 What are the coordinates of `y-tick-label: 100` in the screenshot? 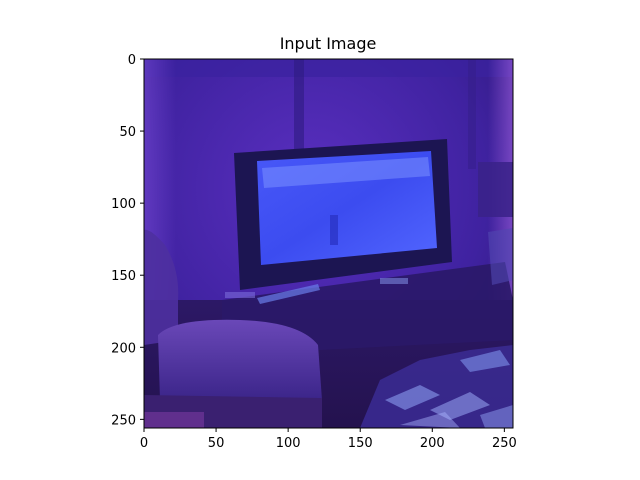 It's located at (123, 204).